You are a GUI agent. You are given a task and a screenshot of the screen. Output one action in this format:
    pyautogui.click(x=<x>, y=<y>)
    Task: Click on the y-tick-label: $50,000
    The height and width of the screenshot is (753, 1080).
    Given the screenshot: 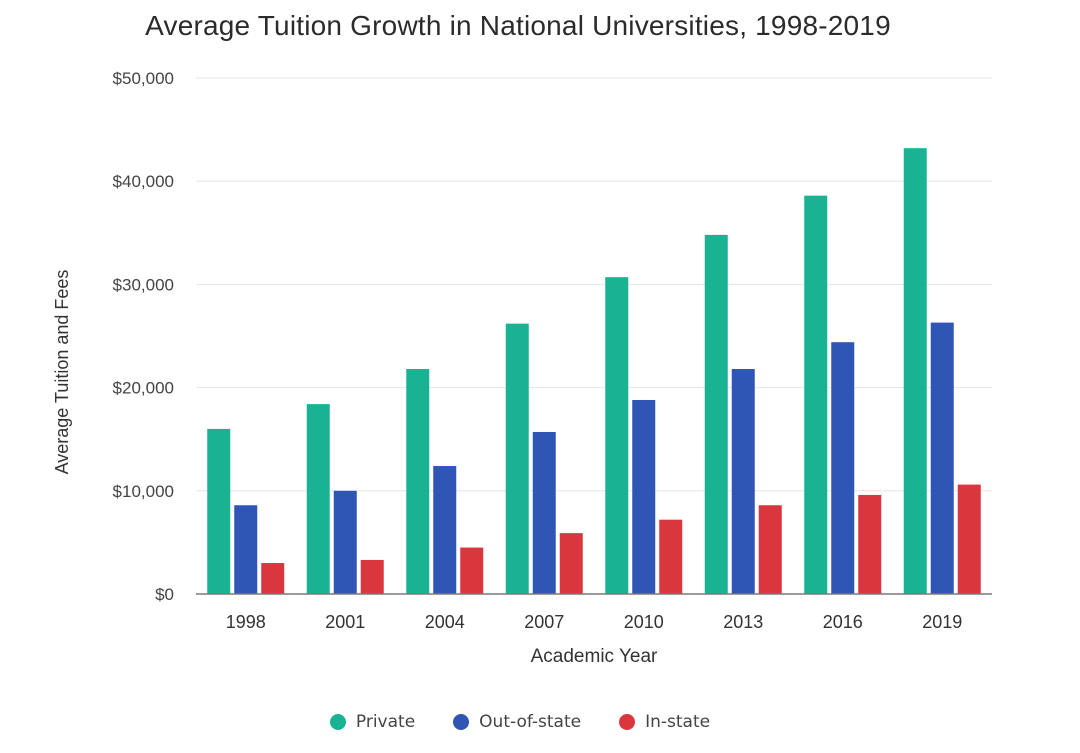 What is the action you would take?
    pyautogui.click(x=143, y=78)
    